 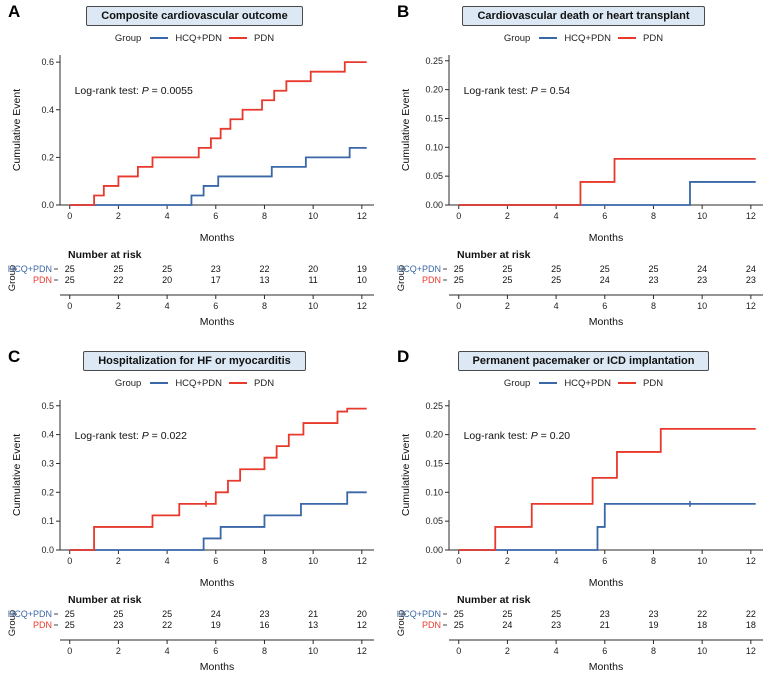 I want to click on panel-letter: C, so click(x=14, y=356).